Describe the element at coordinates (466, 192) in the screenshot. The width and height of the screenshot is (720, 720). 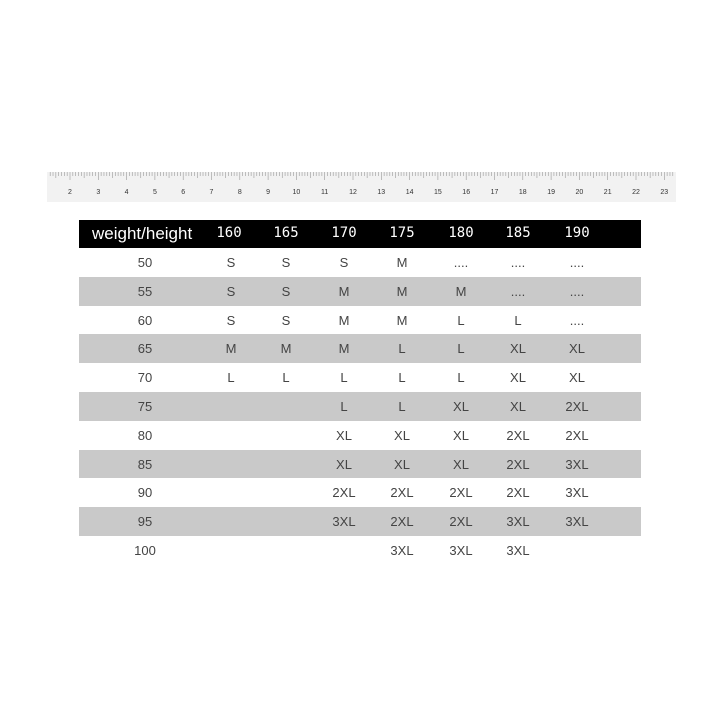
I see `ruler-label: 16` at that location.